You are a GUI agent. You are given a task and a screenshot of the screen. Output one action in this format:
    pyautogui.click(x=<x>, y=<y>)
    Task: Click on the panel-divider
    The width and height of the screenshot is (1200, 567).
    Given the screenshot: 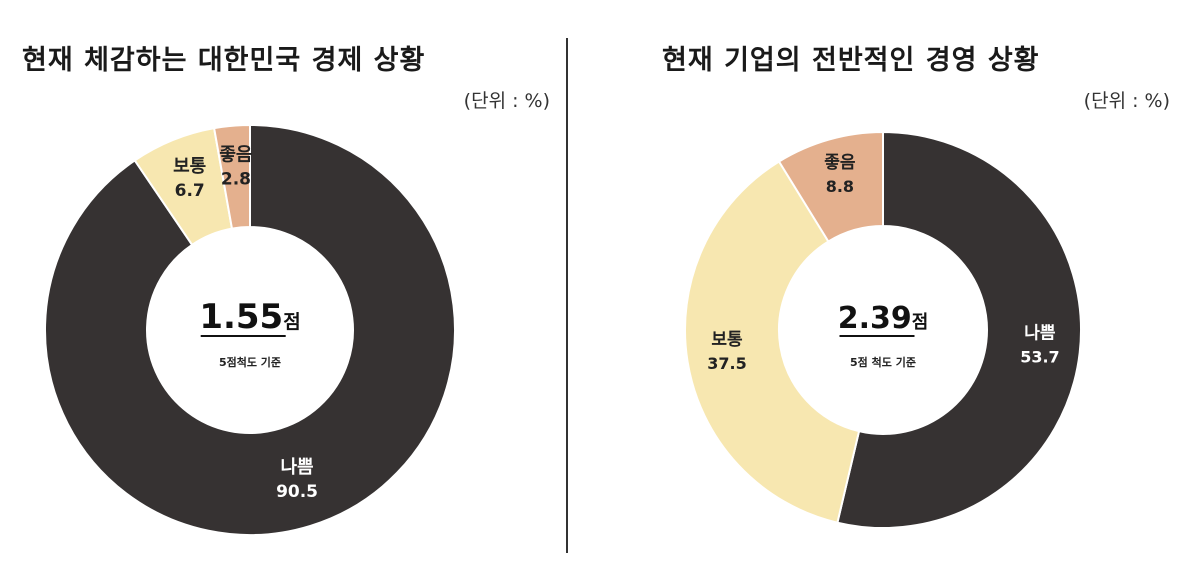 What is the action you would take?
    pyautogui.click(x=567, y=295)
    